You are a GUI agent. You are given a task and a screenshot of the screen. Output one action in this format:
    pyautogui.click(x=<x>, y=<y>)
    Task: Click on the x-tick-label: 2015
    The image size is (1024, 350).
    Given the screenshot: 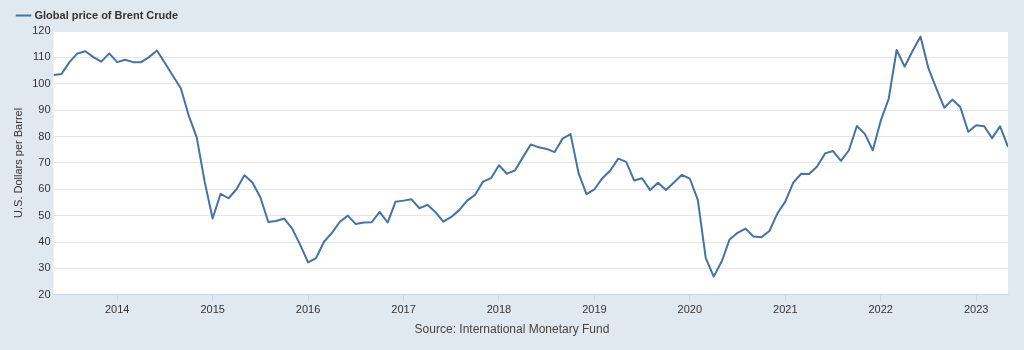 What is the action you would take?
    pyautogui.click(x=212, y=309)
    